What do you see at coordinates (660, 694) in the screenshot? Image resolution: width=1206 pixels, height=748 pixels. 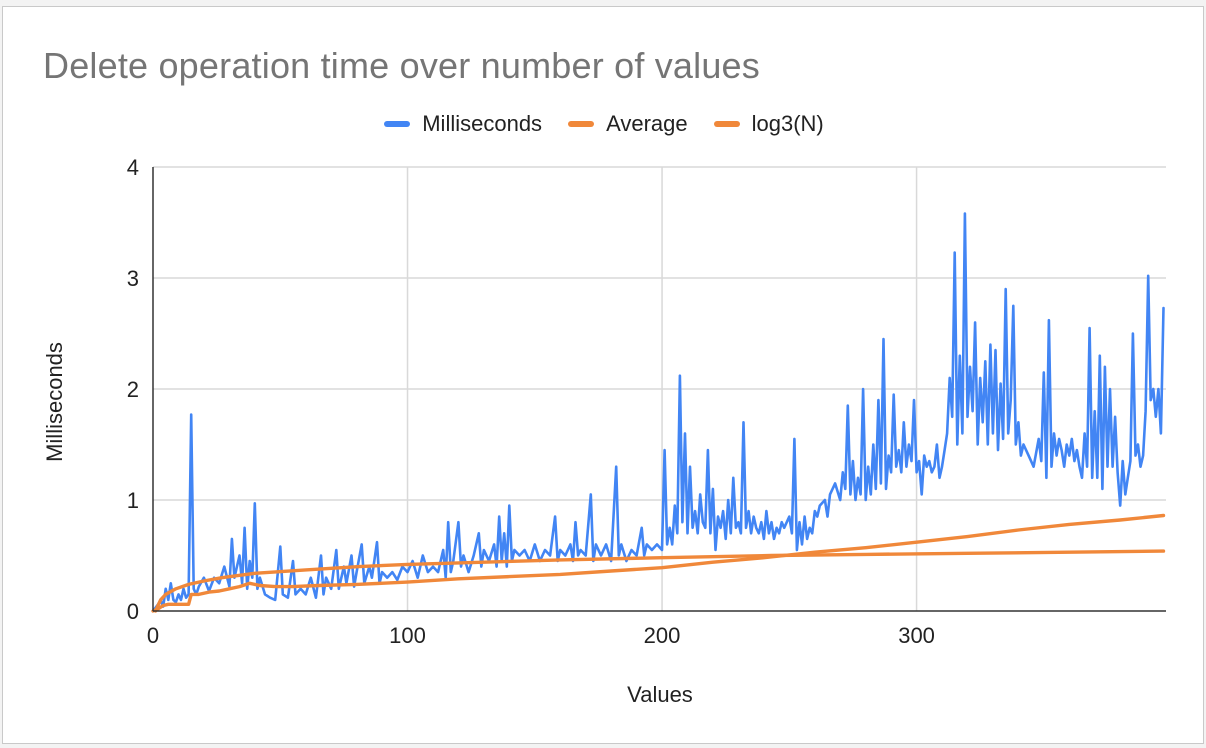 I see `x-axis-title: Values` at bounding box center [660, 694].